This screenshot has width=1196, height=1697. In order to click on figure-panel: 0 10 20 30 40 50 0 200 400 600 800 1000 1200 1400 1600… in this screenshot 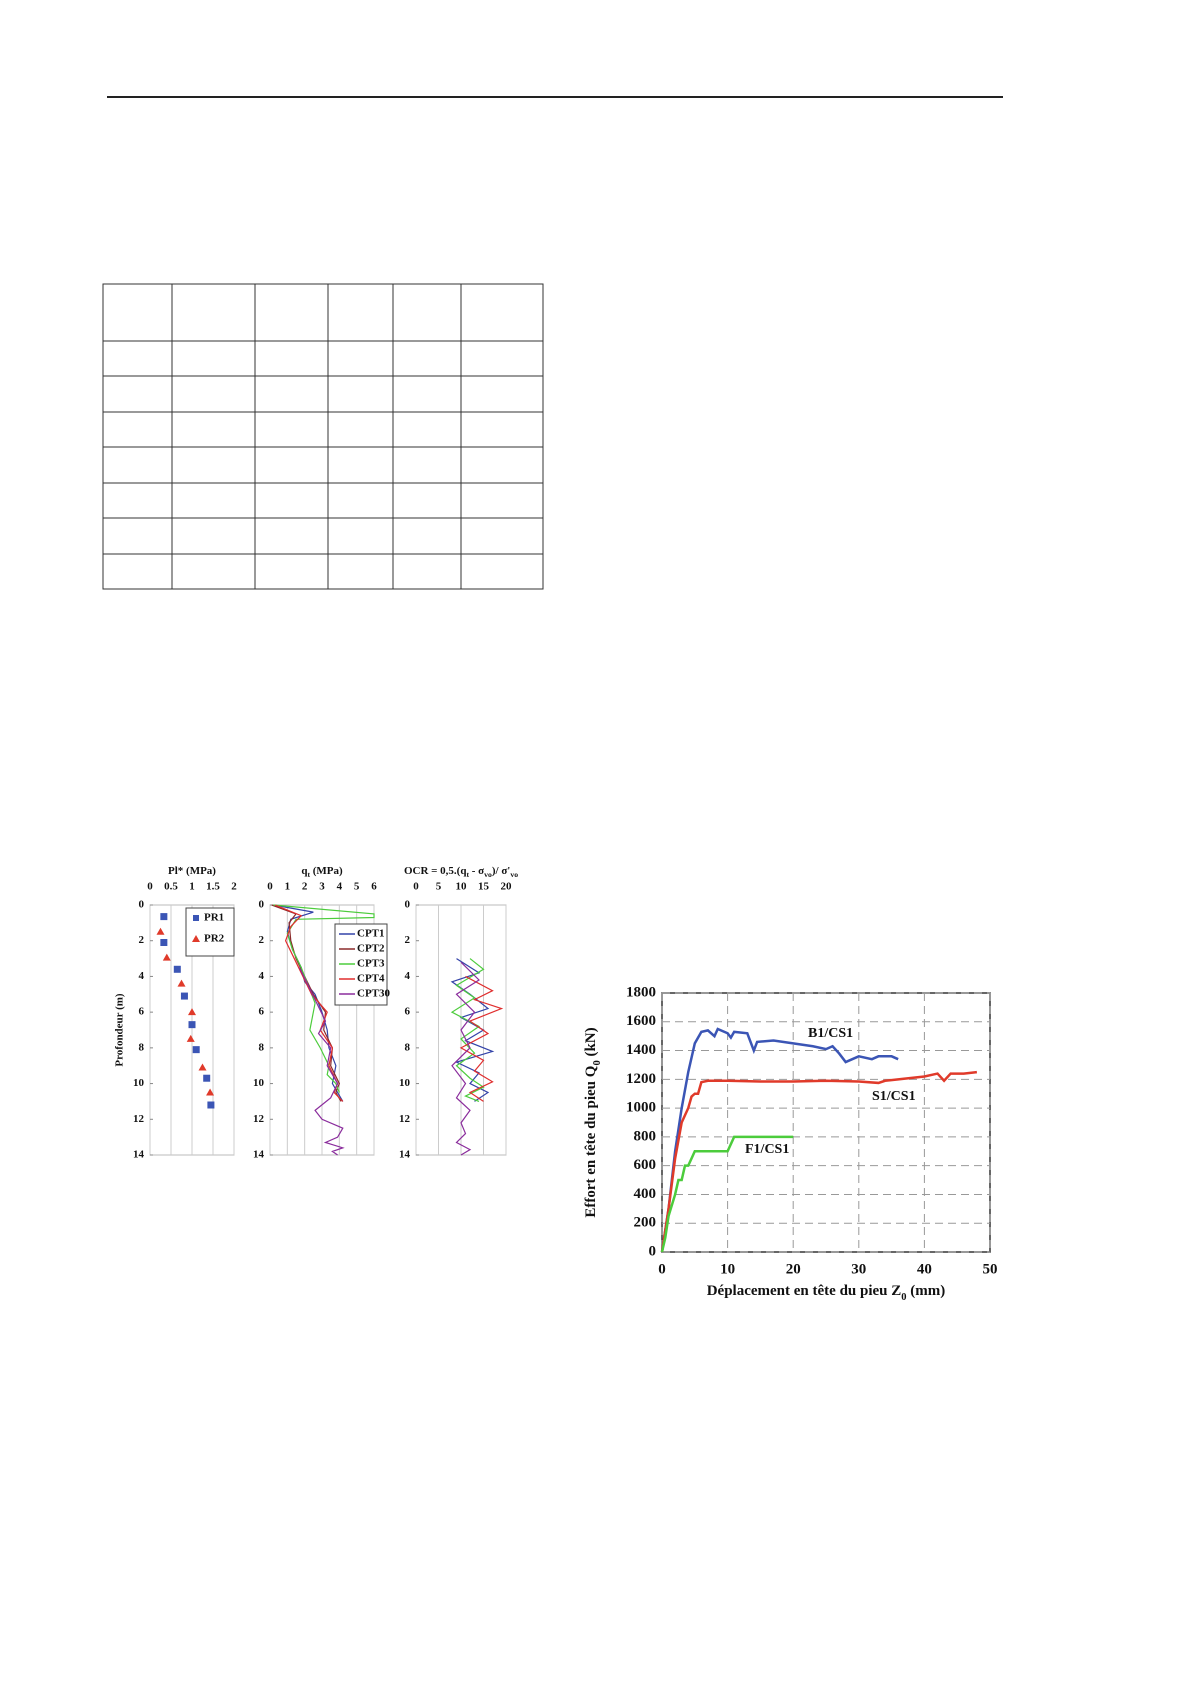, I will do `click(790, 1143)`.